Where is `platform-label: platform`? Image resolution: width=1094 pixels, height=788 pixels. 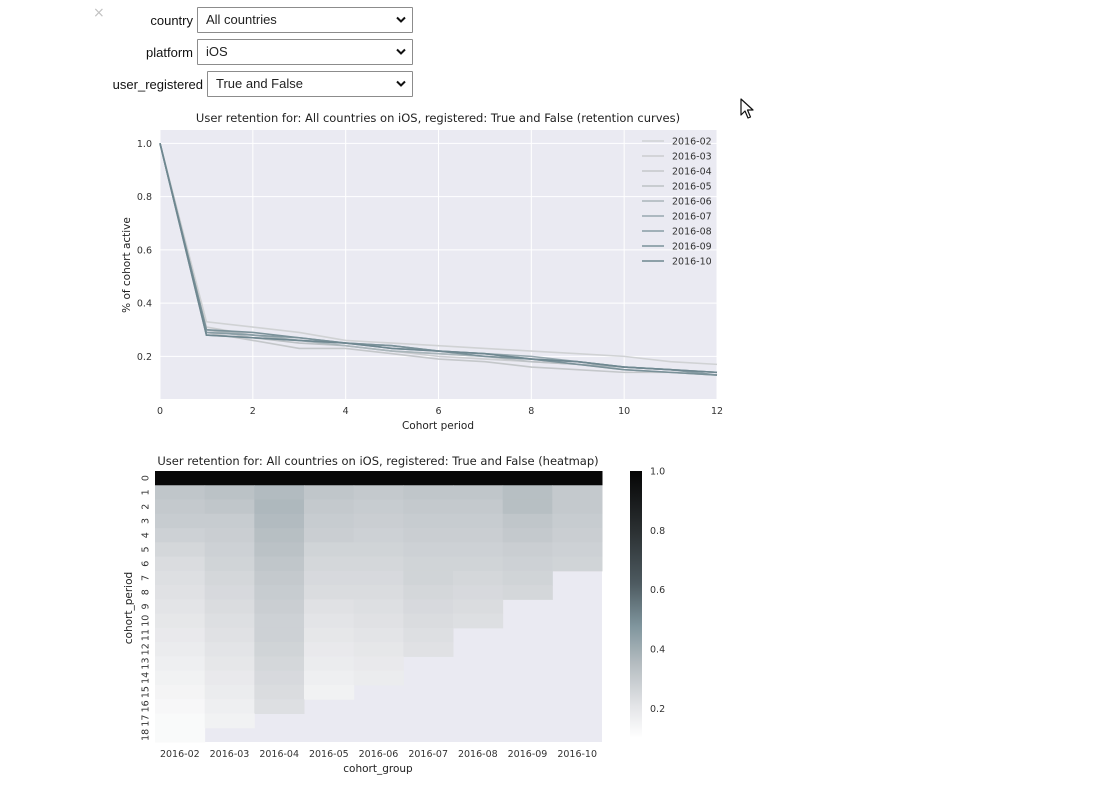 platform-label: platform is located at coordinates (169, 52).